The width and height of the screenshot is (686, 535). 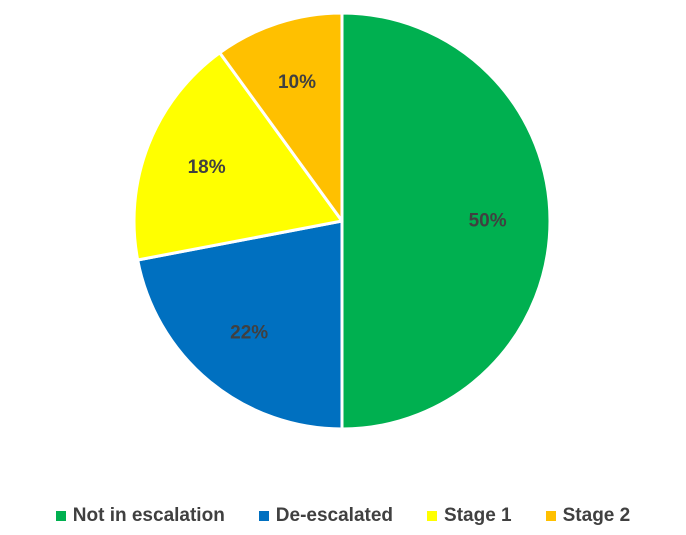 I want to click on legend-item-de-escalated: De-escalated, so click(x=326, y=516).